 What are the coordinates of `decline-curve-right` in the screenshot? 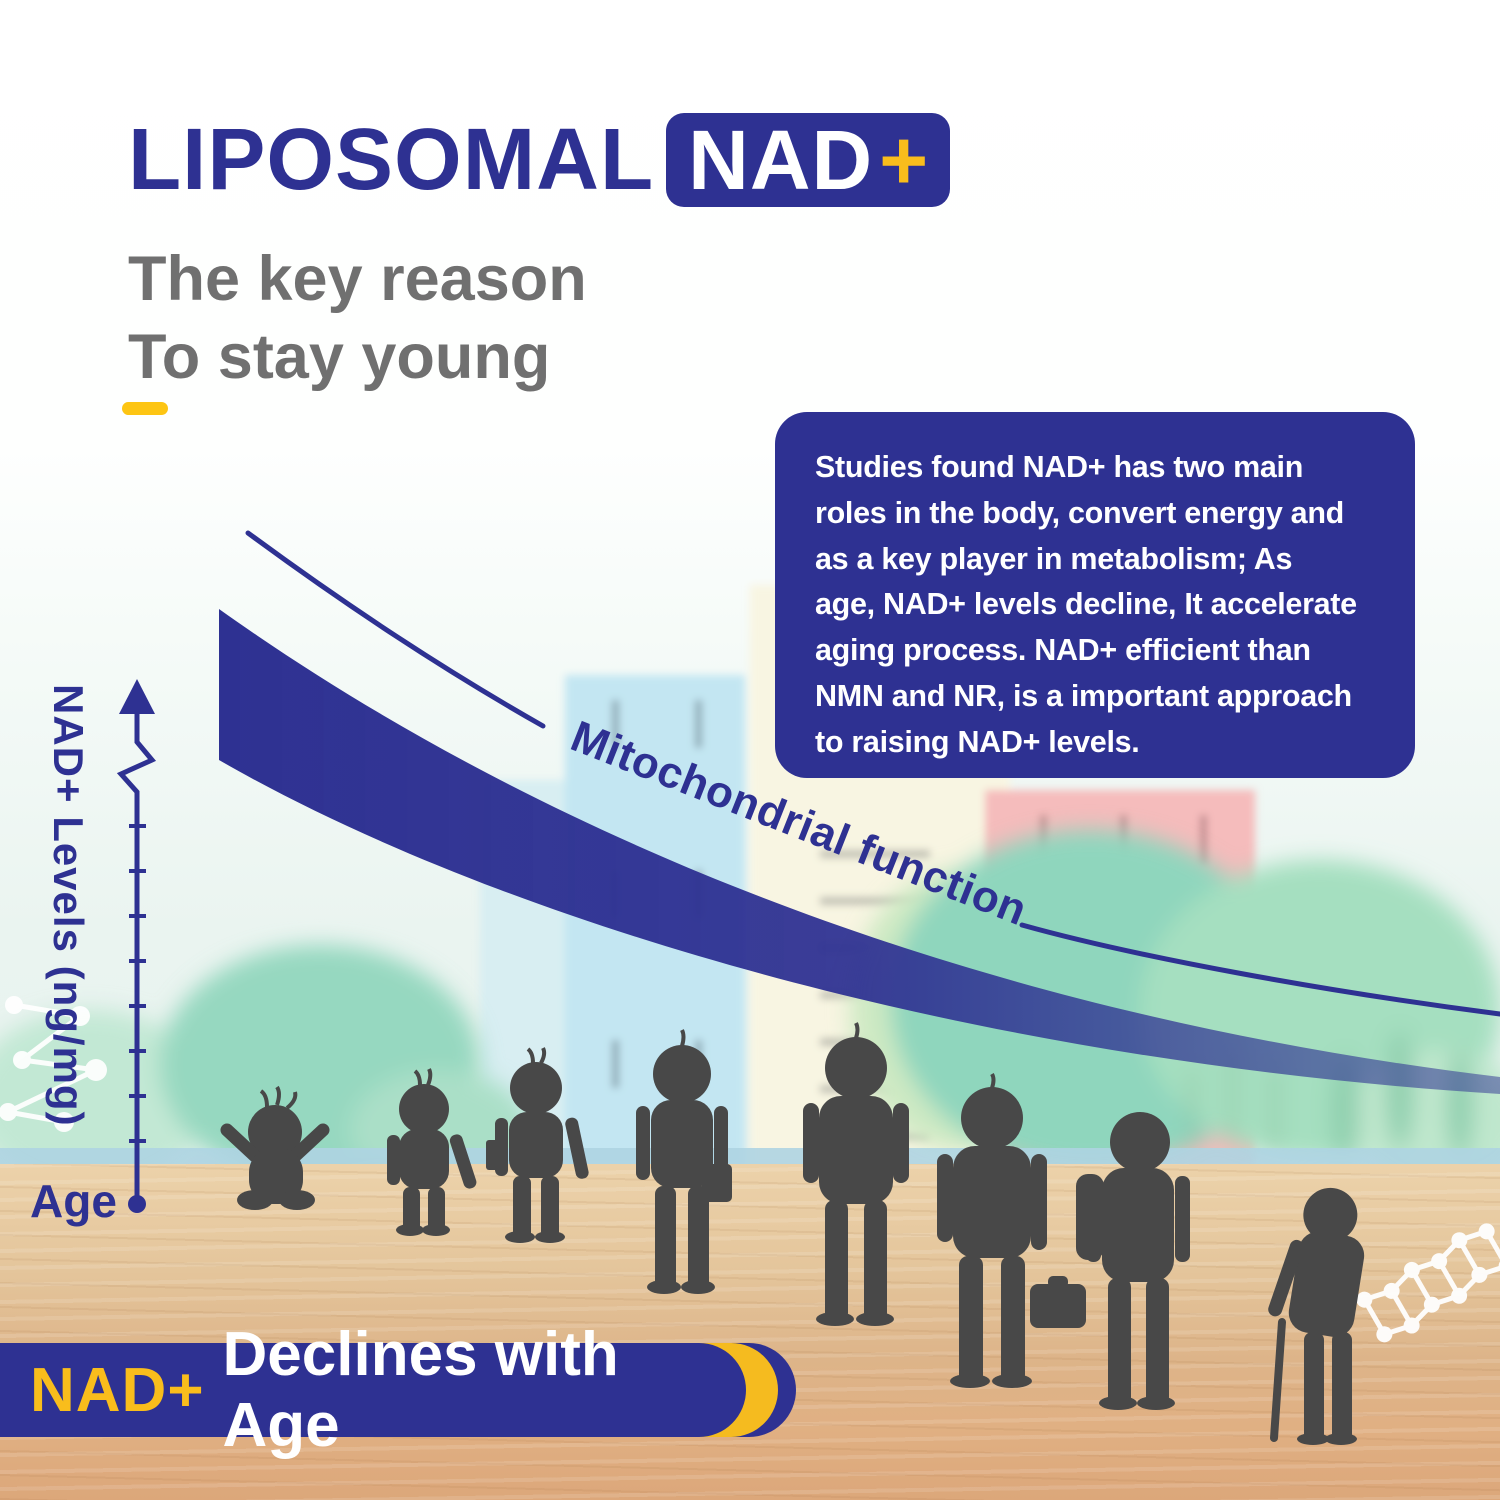 It's located at (1259, 969).